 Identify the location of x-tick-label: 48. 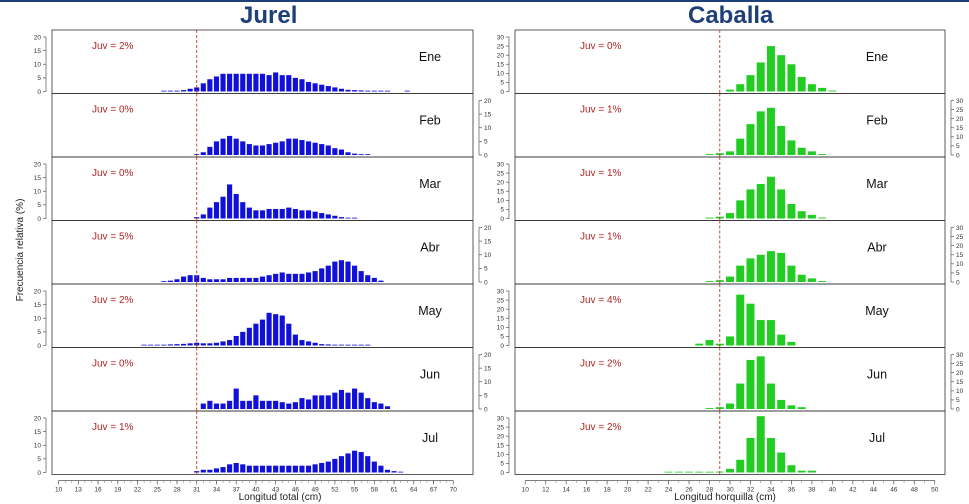
(915, 490).